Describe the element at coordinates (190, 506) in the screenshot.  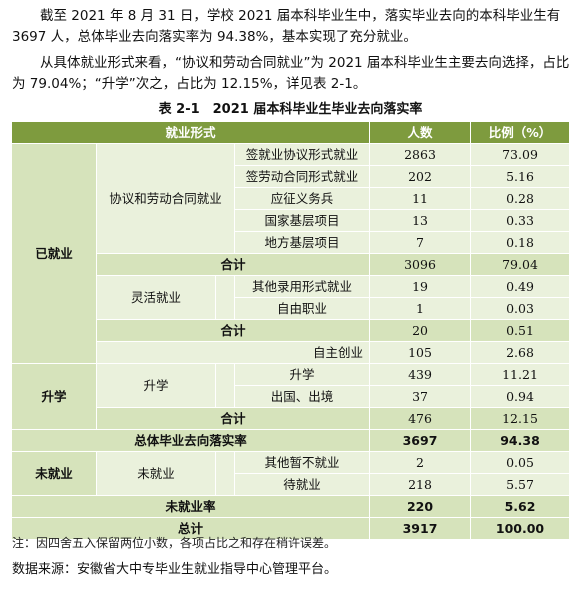
I see `unemployment-rate-label: 未就业率` at that location.